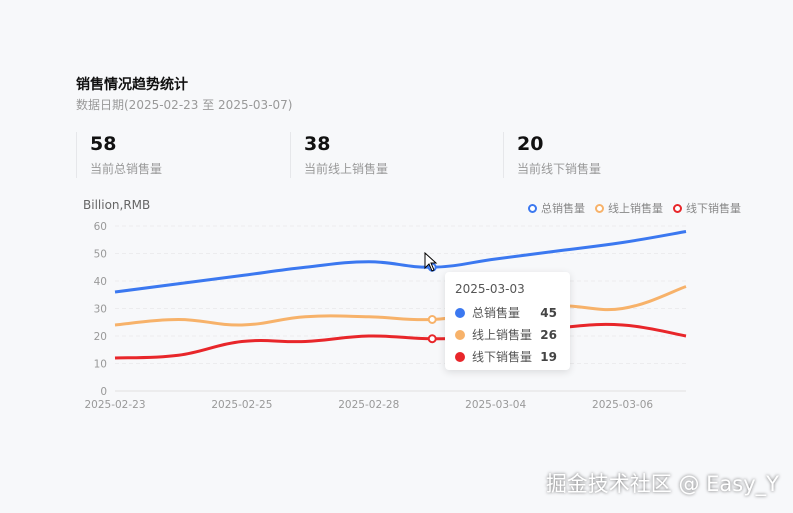 Image resolution: width=793 pixels, height=513 pixels. What do you see at coordinates (241, 405) in the screenshot?
I see `x-tick-label: 2025-02-25` at bounding box center [241, 405].